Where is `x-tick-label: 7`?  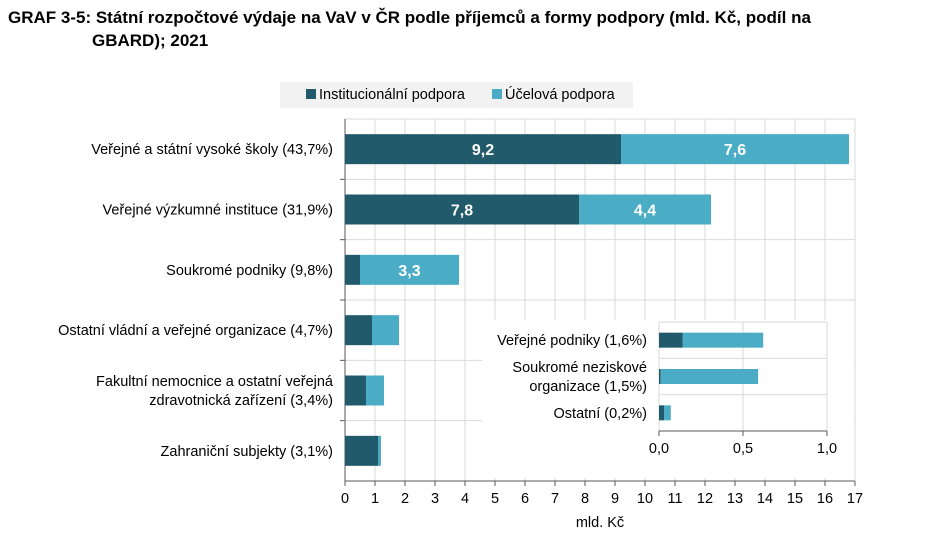
x-tick-label: 7 is located at coordinates (555, 499).